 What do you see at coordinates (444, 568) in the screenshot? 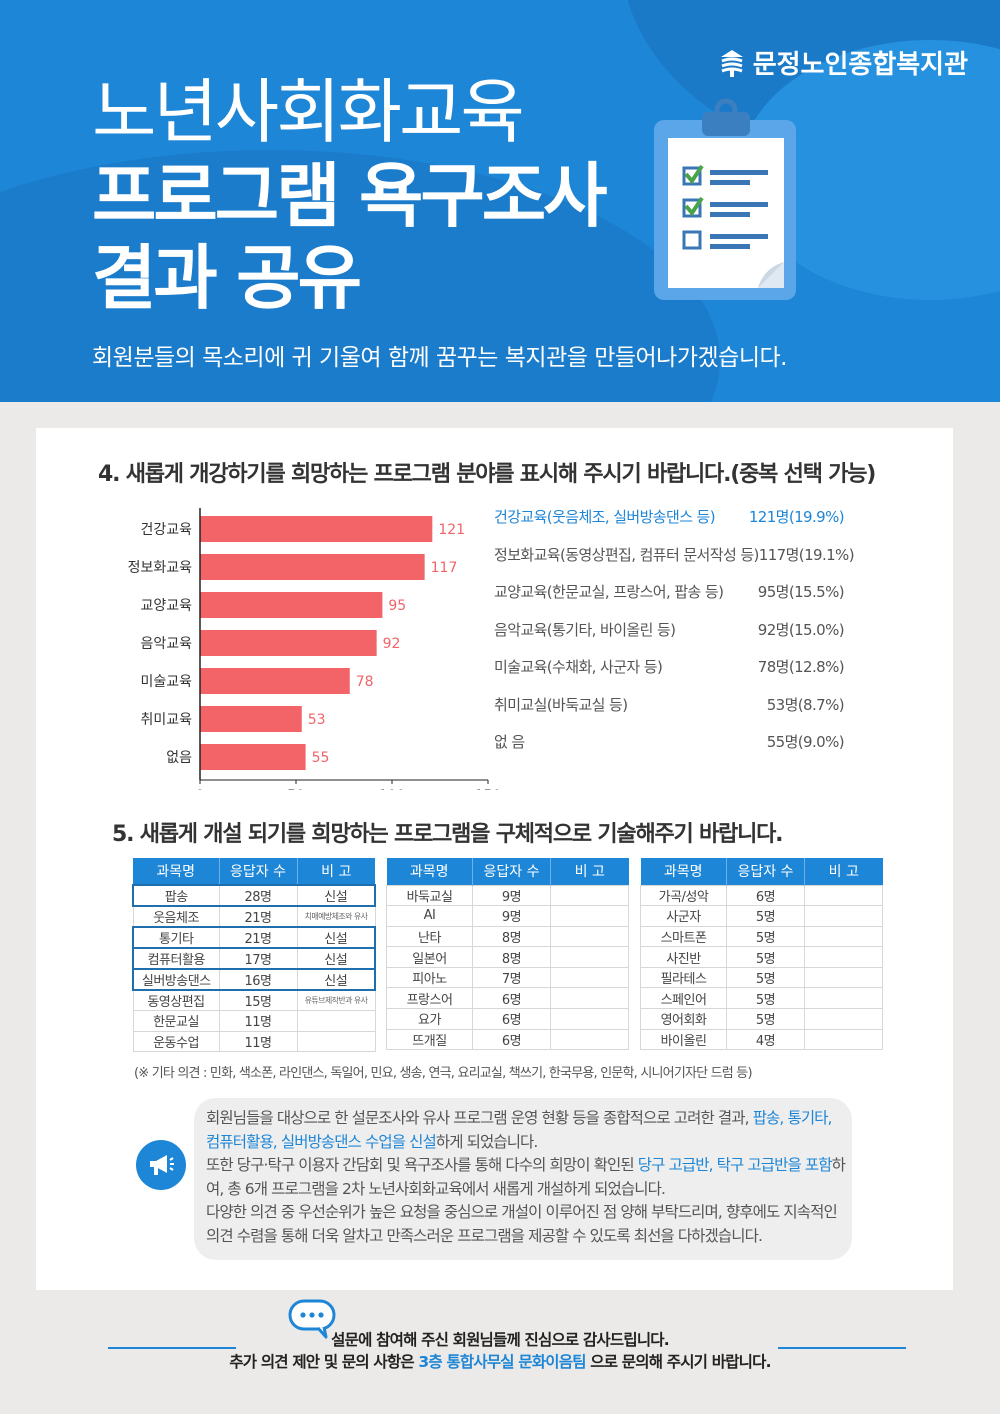
I see `bar-value-label: 117` at bounding box center [444, 568].